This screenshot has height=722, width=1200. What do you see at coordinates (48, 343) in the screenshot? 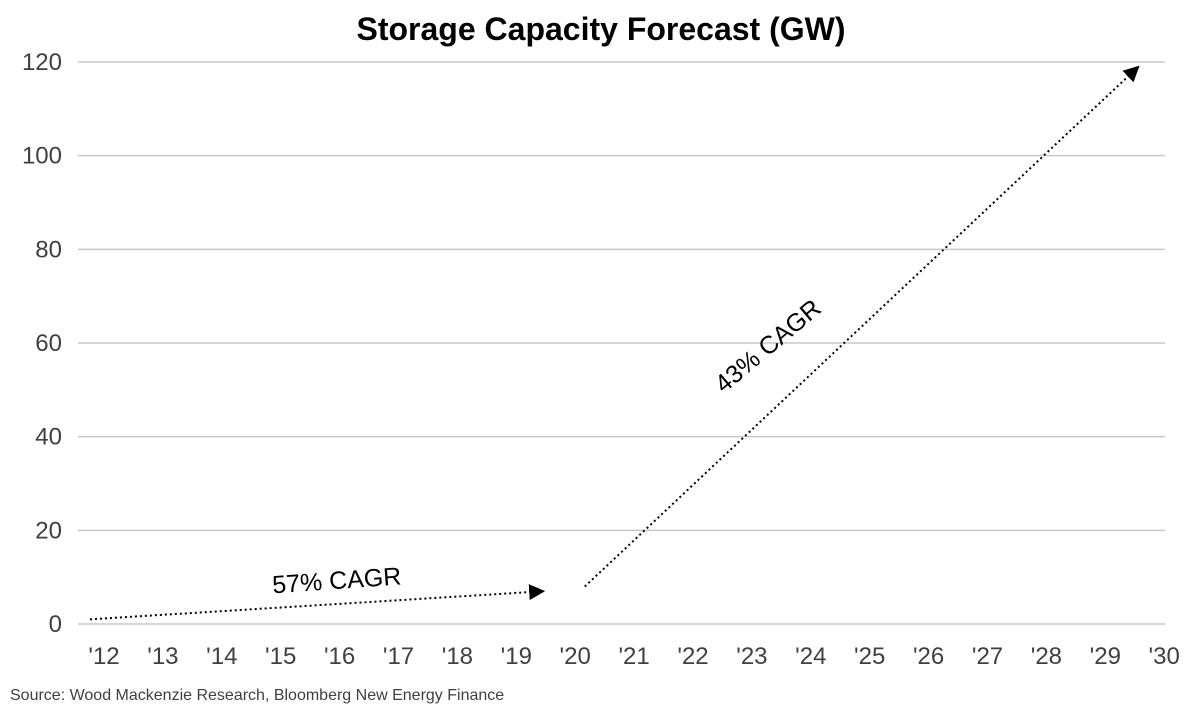
I see `y-tick-60: 60` at bounding box center [48, 343].